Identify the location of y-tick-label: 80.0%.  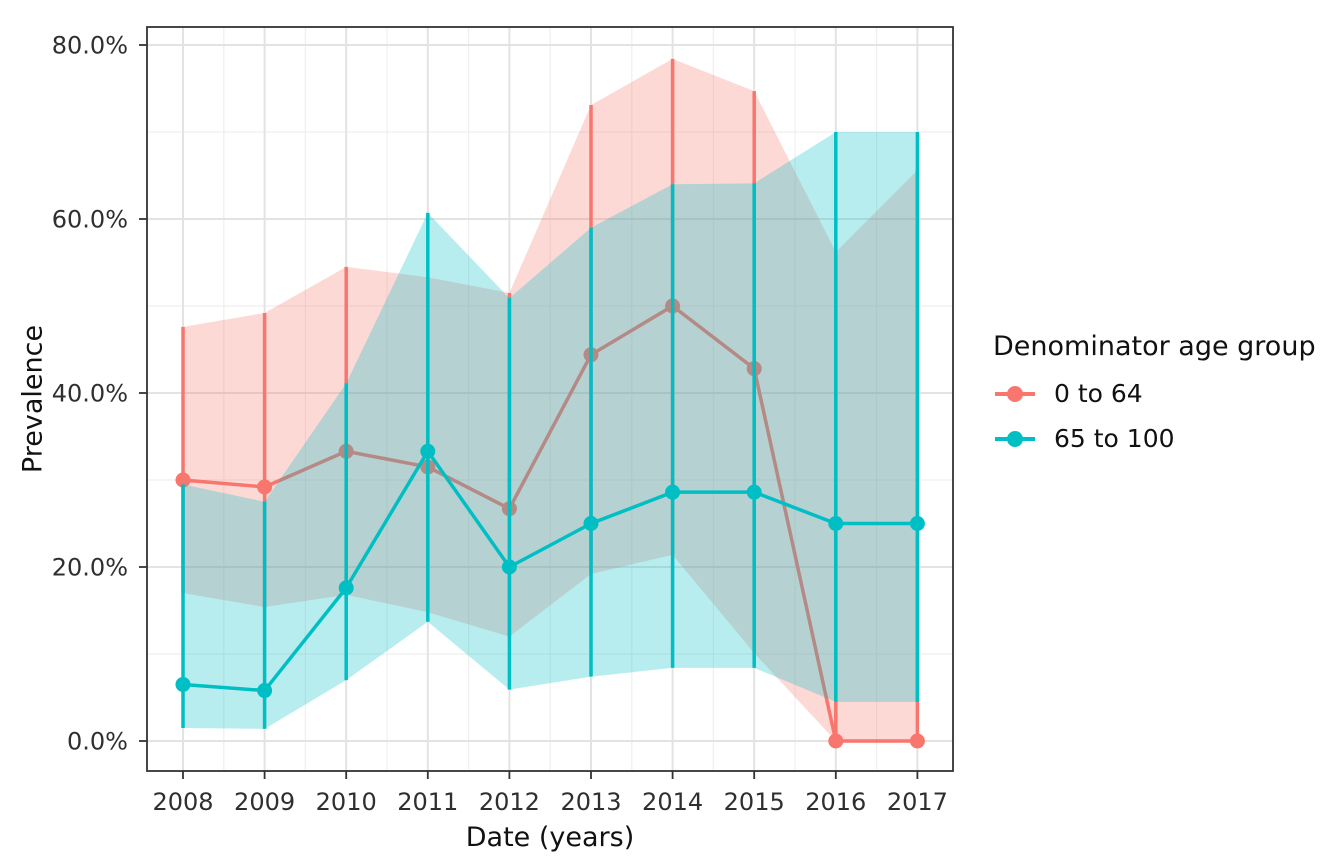
(90, 46).